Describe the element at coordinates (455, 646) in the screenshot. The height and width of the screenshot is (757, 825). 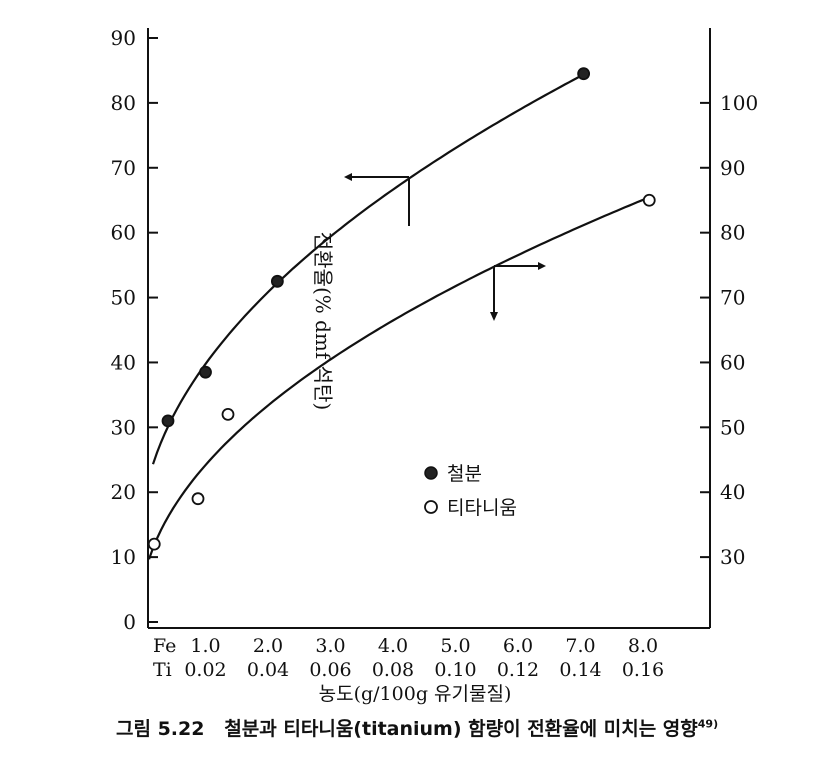
I see `x-tick-label: 5.0` at that location.